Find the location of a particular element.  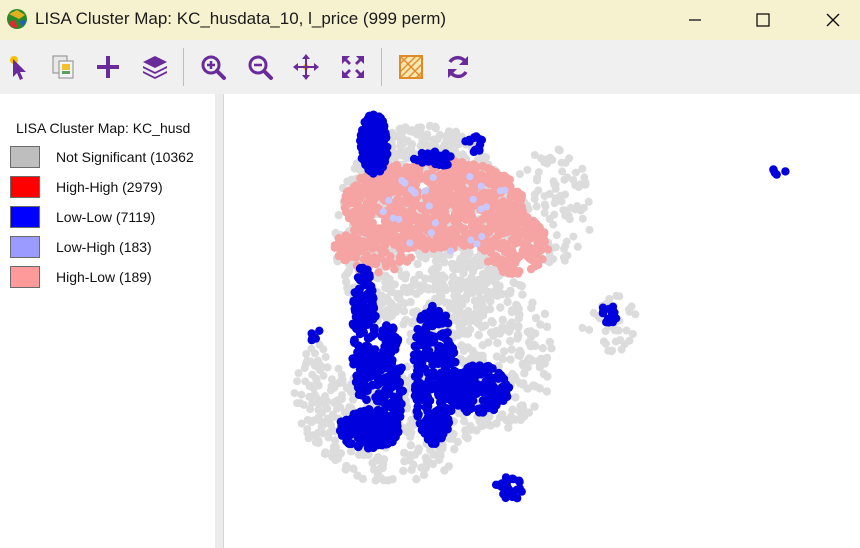

legend-item-high-low: High-Low (189) is located at coordinates (112, 278).